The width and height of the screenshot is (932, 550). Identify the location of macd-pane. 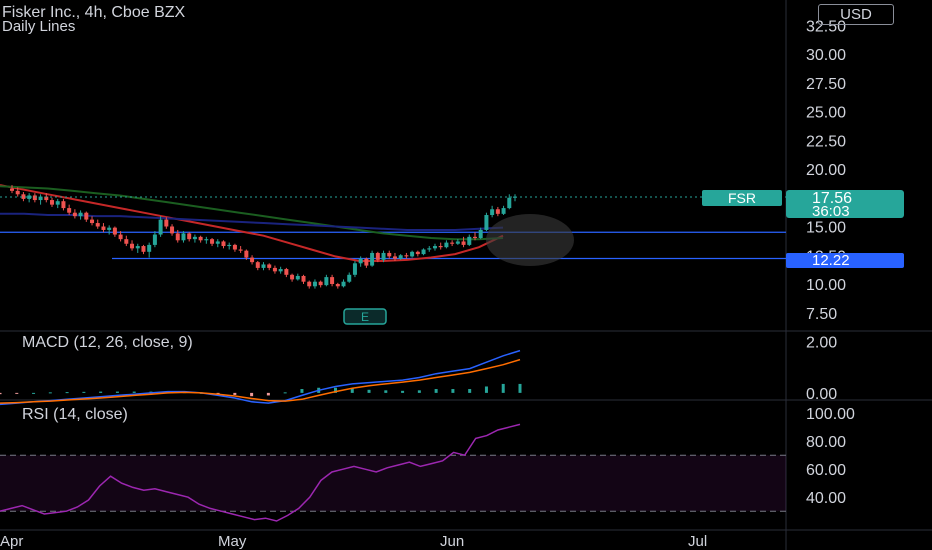
(261, 377).